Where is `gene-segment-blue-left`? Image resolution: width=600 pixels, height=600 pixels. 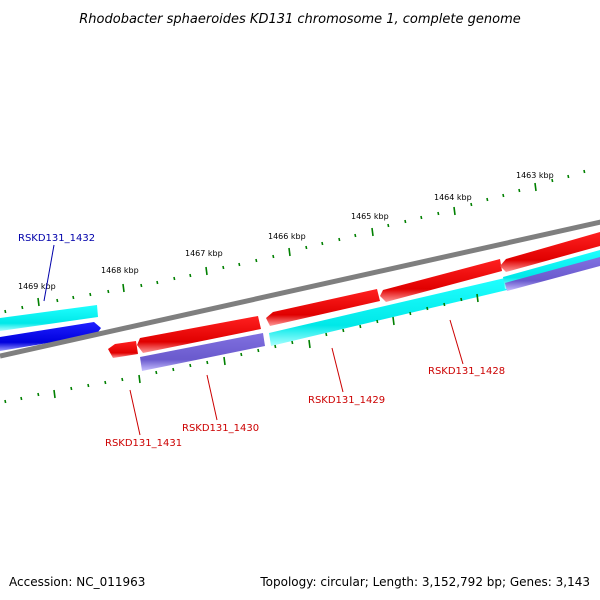
gene-segment-blue-left is located at coordinates (50, 336).